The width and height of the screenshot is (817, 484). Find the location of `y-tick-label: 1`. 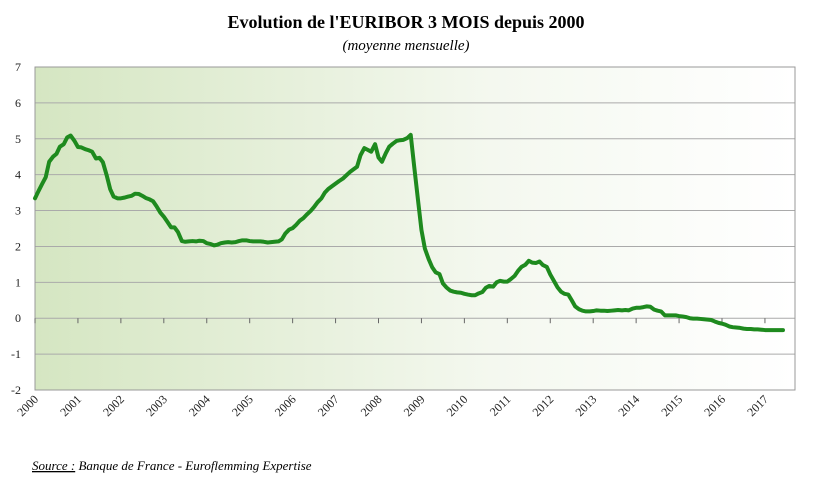

y-tick-label: 1 is located at coordinates (18, 282).